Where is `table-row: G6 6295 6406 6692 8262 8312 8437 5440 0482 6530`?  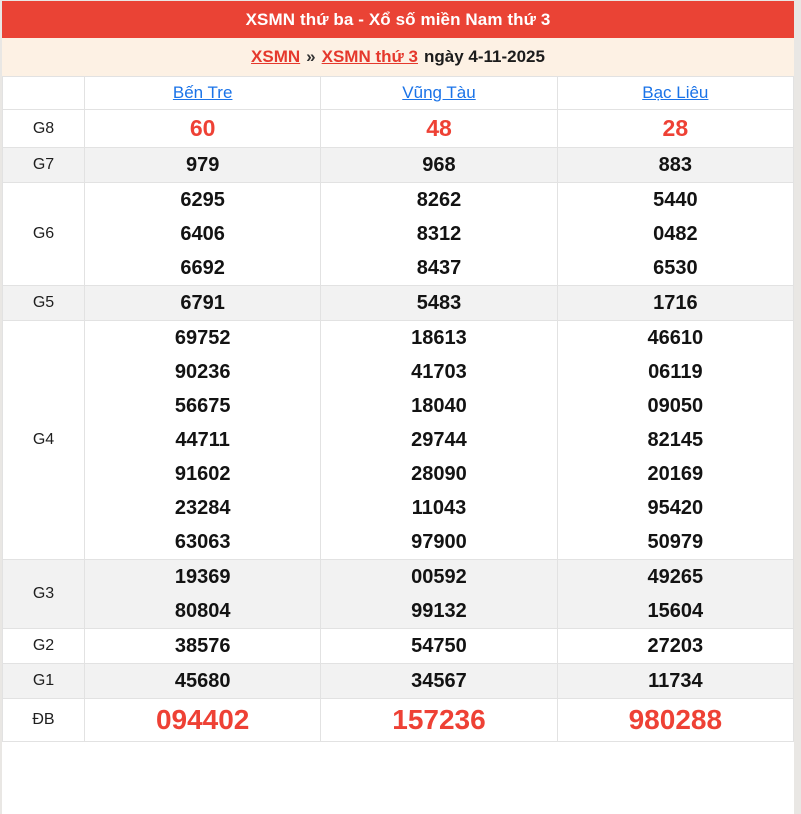 table-row: G6 6295 6406 6692 8262 8312 8437 5440 0482 6530 is located at coordinates (398, 234).